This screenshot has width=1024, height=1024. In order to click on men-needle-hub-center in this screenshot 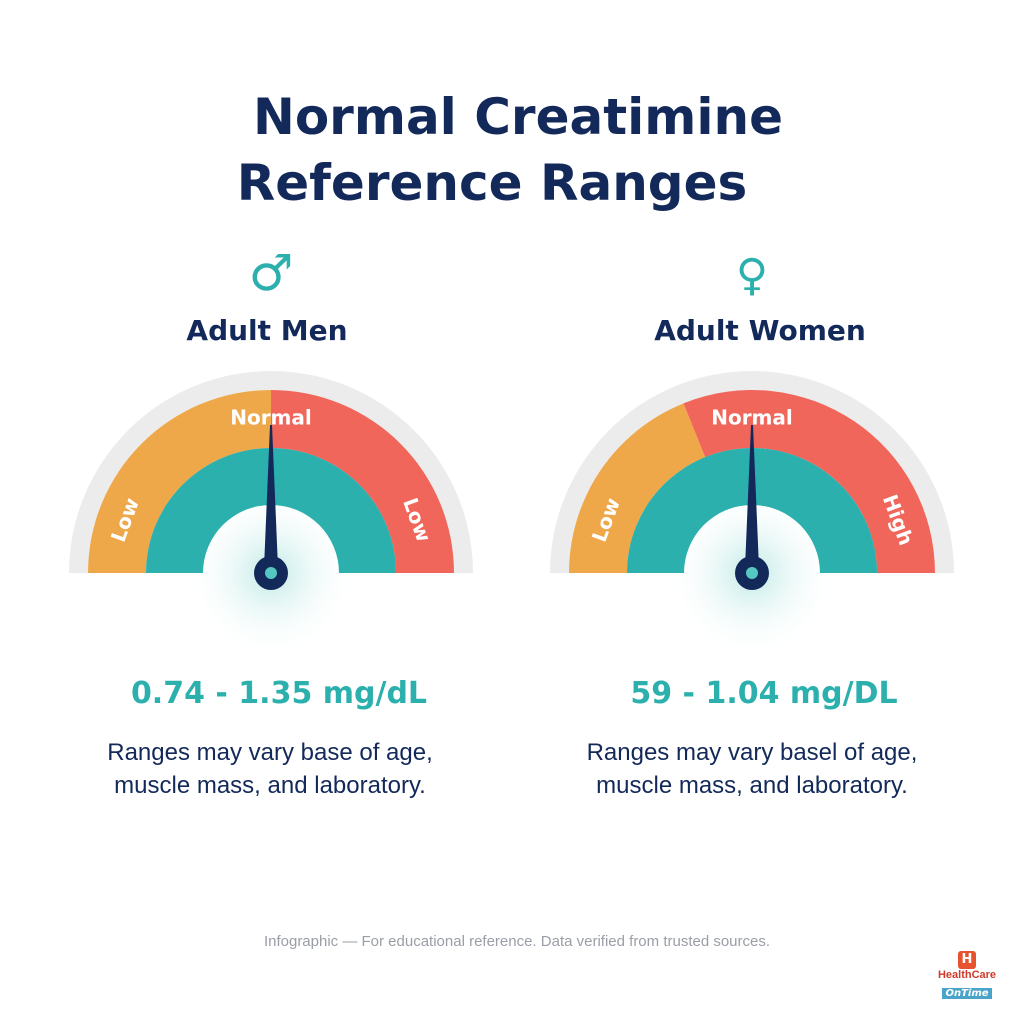, I will do `click(271, 573)`.